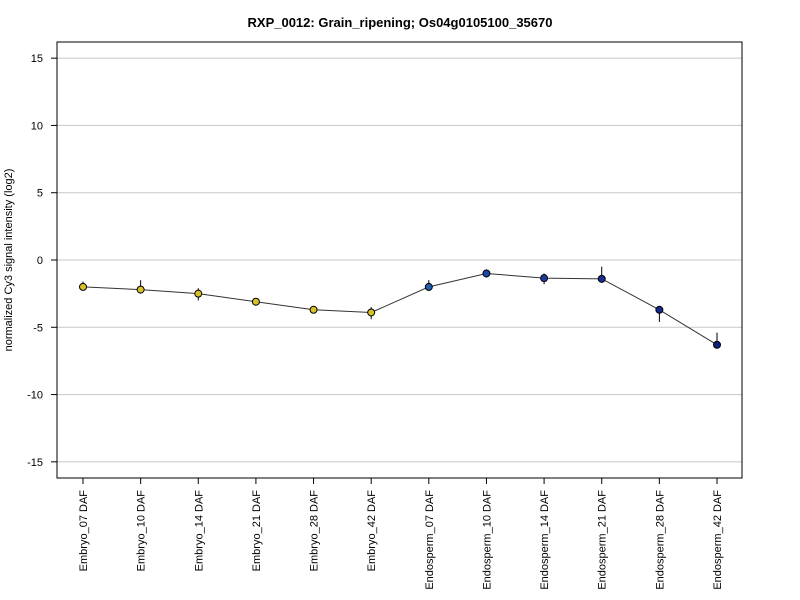 The width and height of the screenshot is (800, 600). What do you see at coordinates (9, 260) in the screenshot?
I see `y-axis-label: normalized Cy3 signal intensity (log2)` at bounding box center [9, 260].